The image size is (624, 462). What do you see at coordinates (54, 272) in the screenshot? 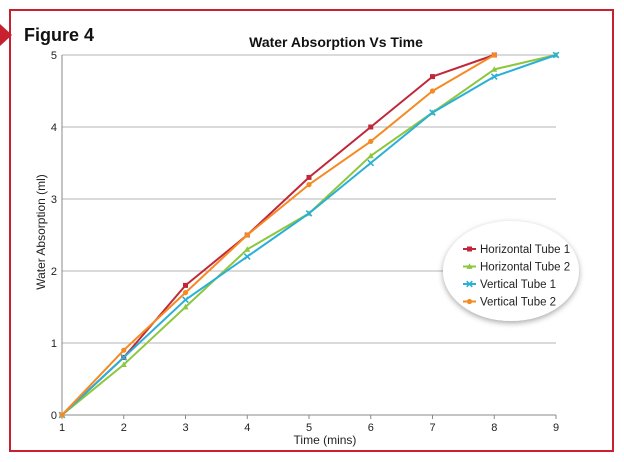
I see `y-tick-label: 2` at bounding box center [54, 272].